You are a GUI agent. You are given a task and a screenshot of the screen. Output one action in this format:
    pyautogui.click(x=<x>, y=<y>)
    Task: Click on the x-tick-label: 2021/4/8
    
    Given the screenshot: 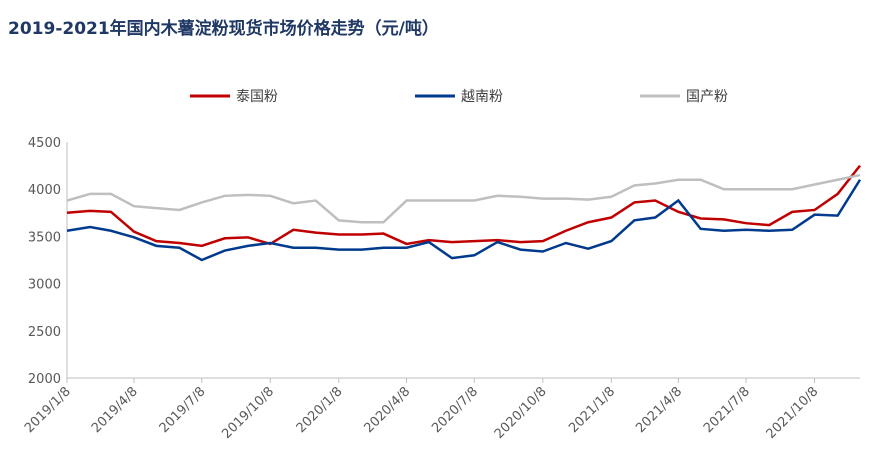 What is the action you would take?
    pyautogui.click(x=659, y=410)
    